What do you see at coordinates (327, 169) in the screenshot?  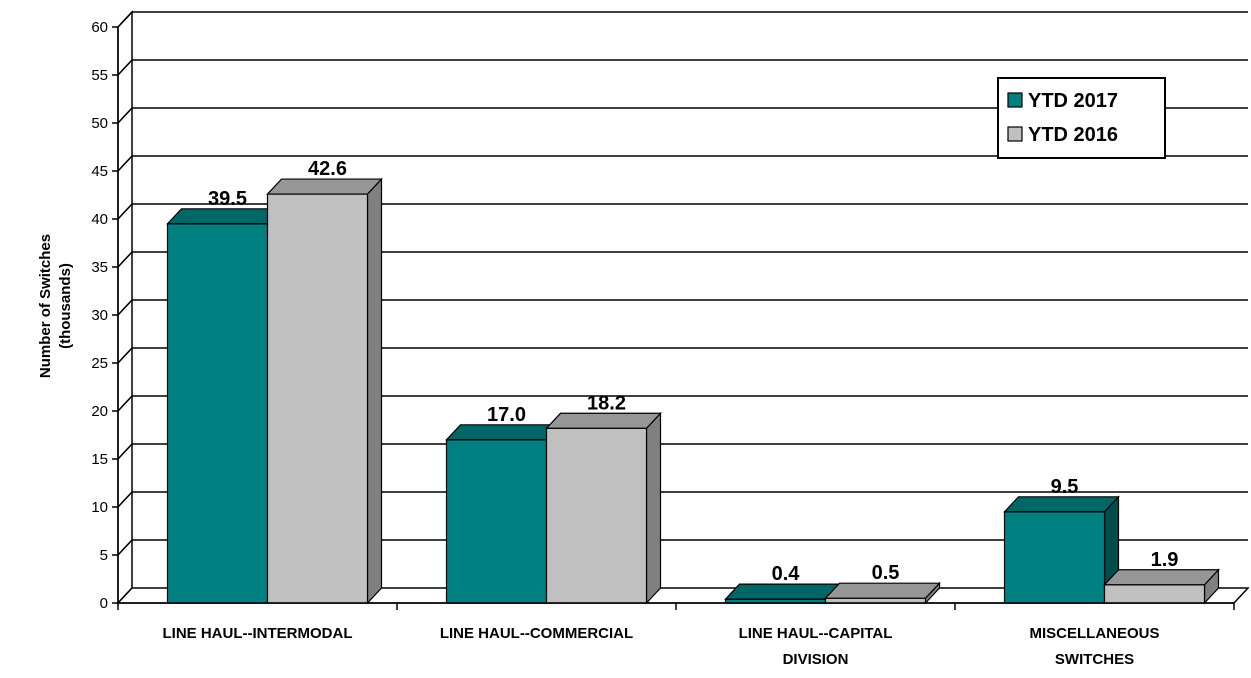 I see `data-label: 42.6` at bounding box center [327, 169].